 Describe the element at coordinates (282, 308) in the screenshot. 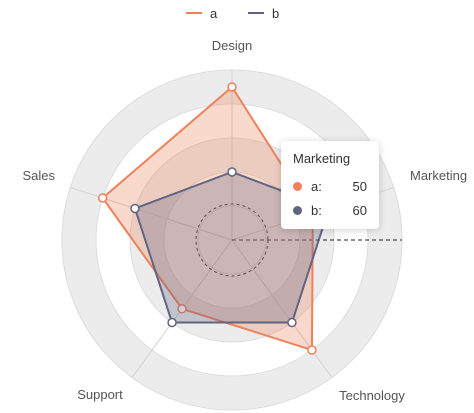

I see `axis-line-technology` at that location.